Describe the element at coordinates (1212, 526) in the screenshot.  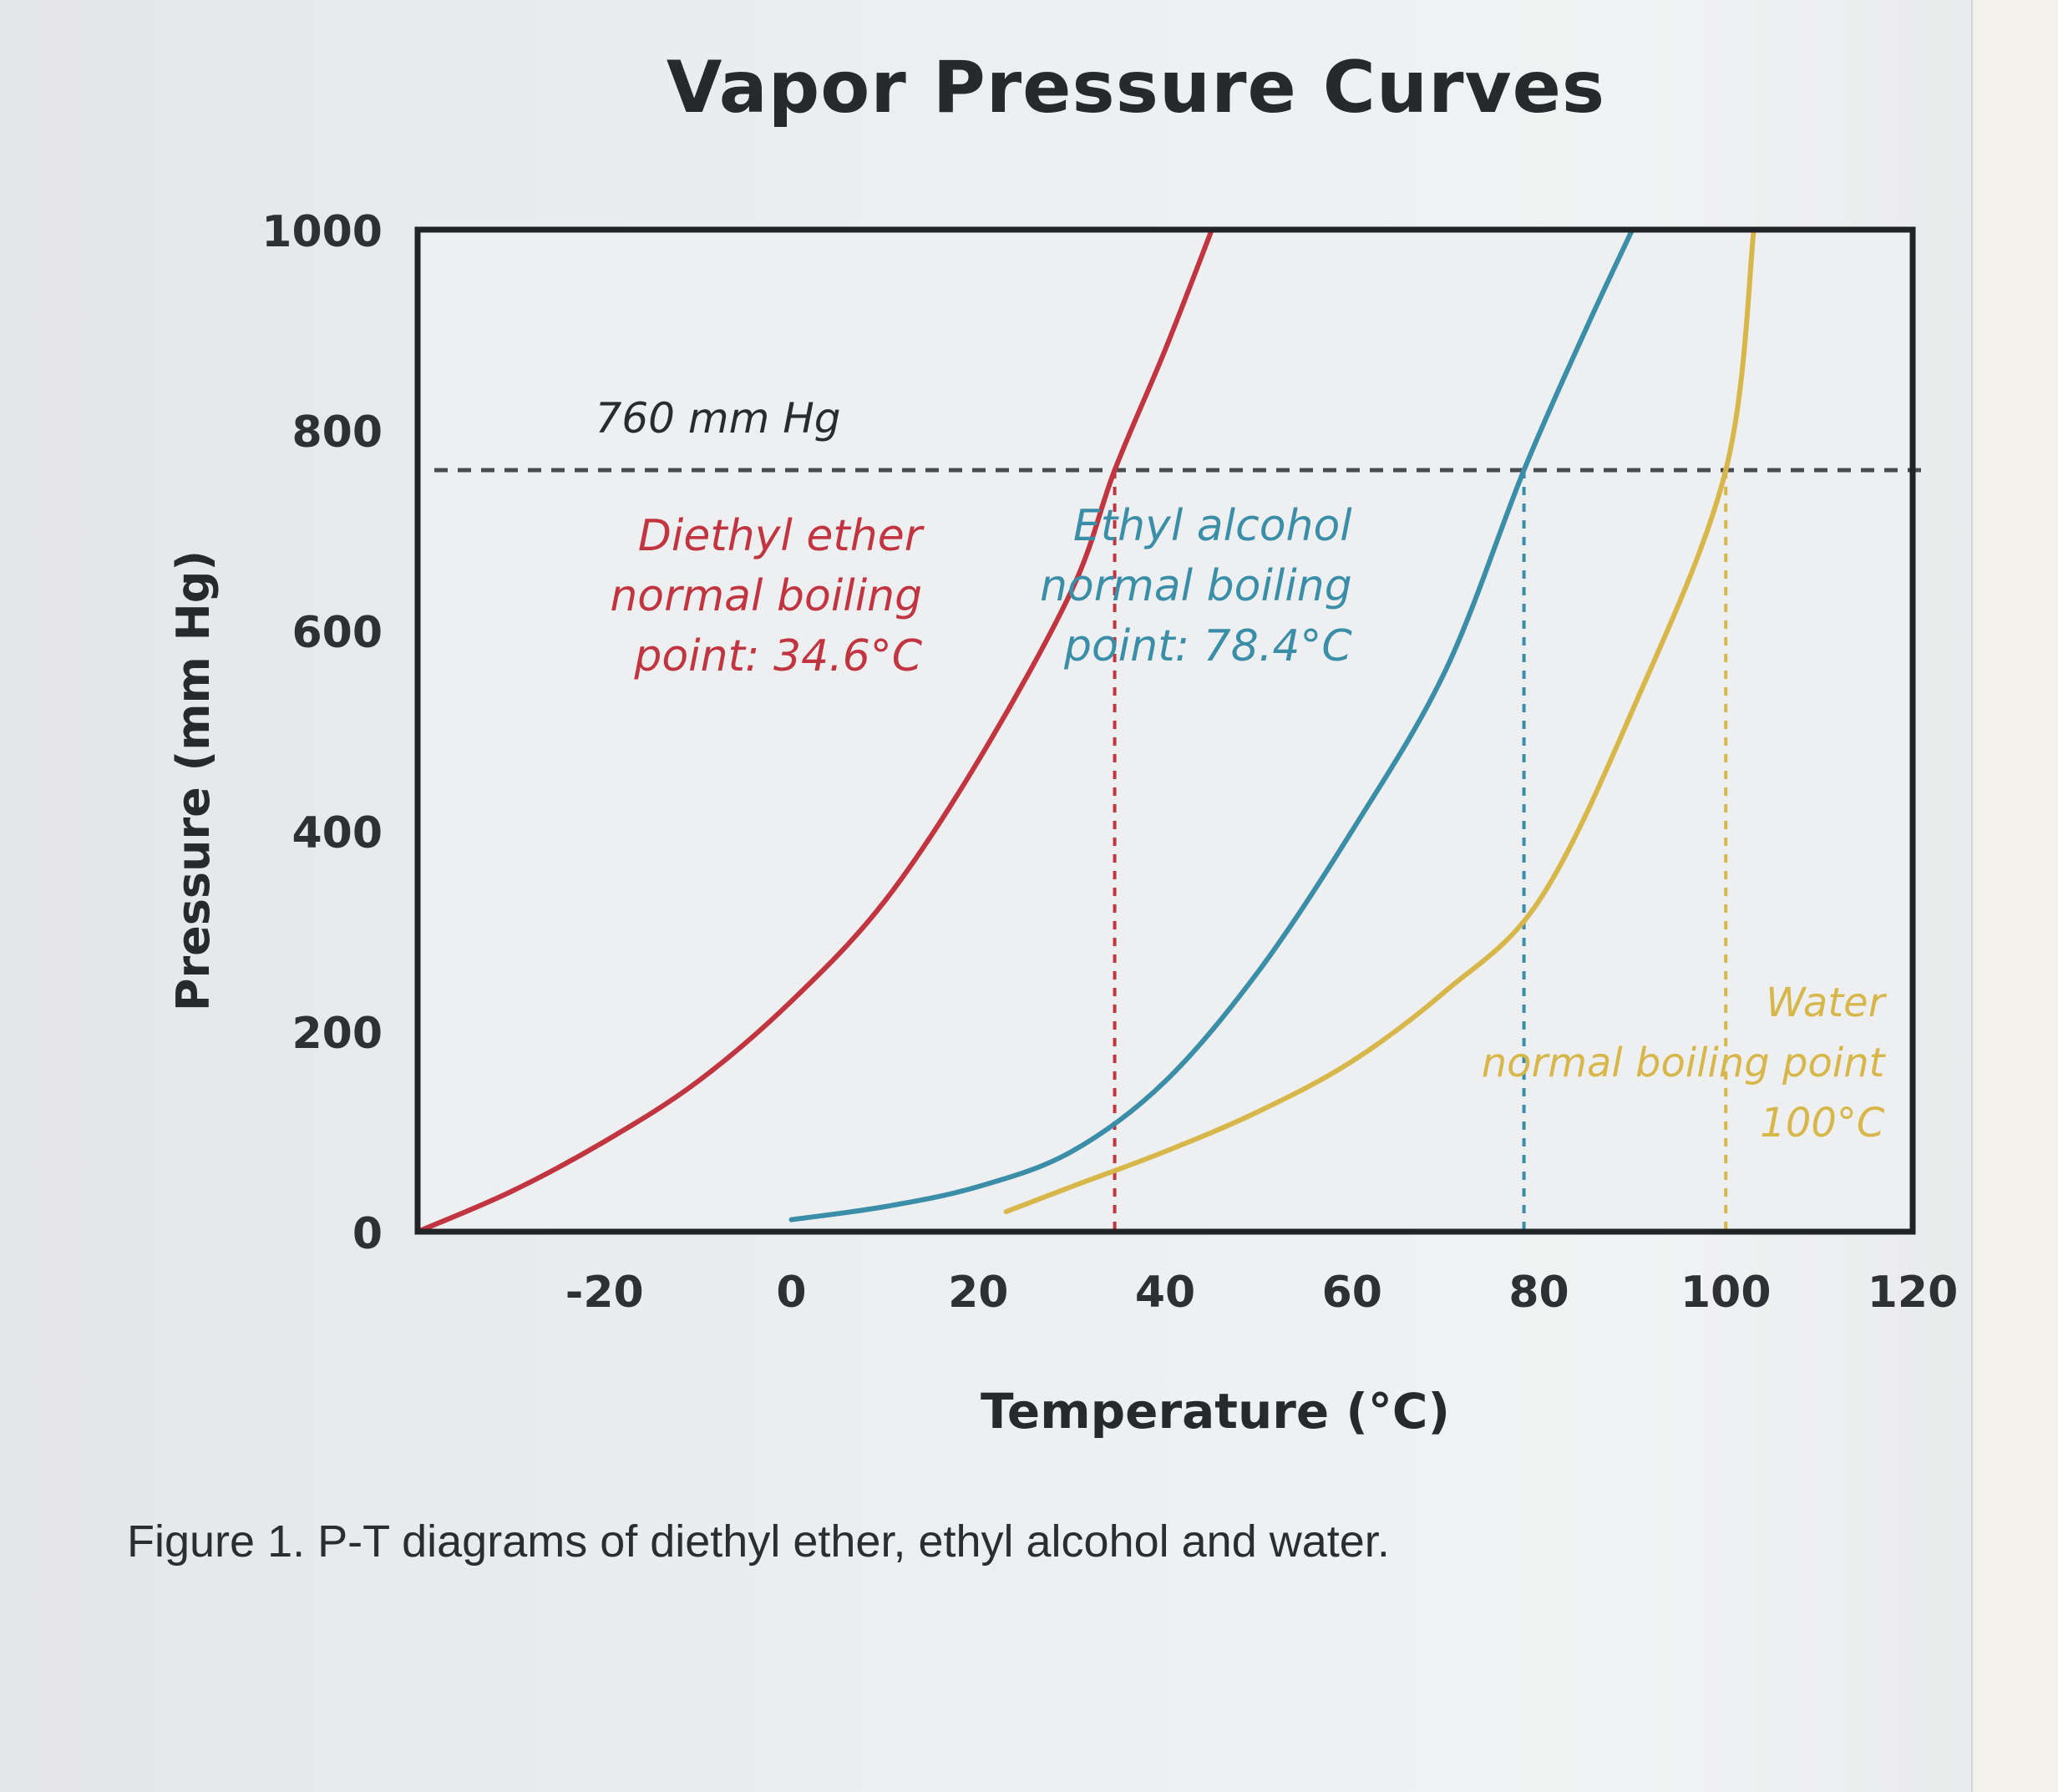
I see `ethanol-label-line: Ethyl alcohol` at that location.